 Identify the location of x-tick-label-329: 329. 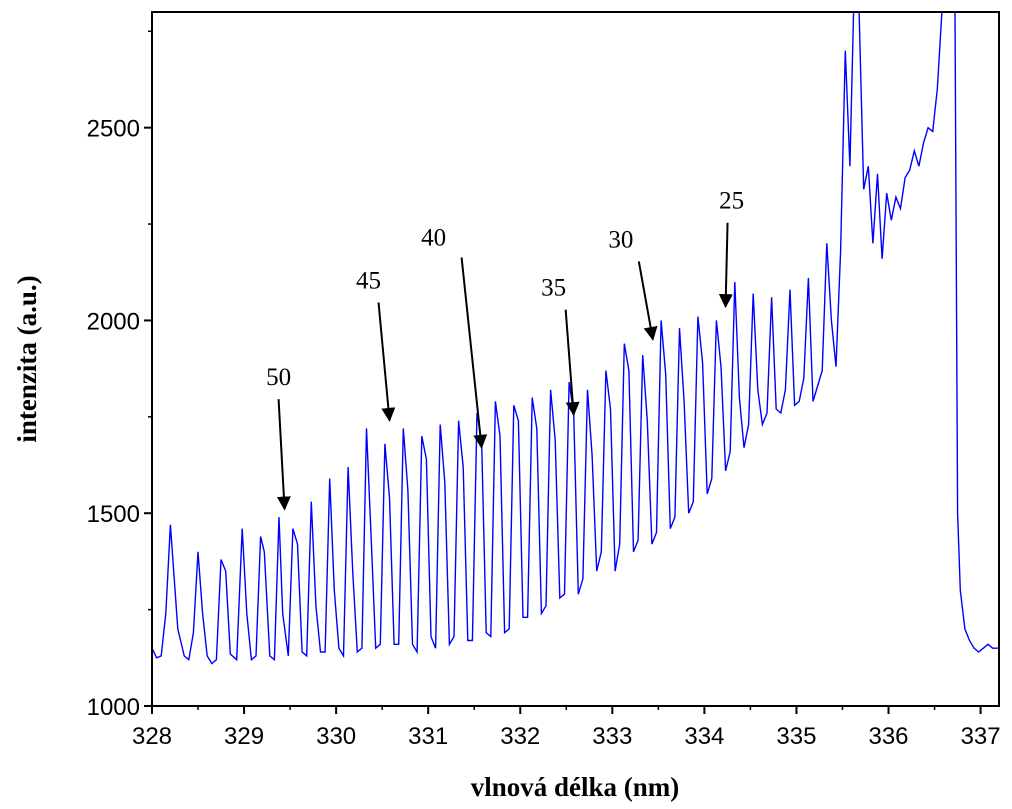
(244, 736).